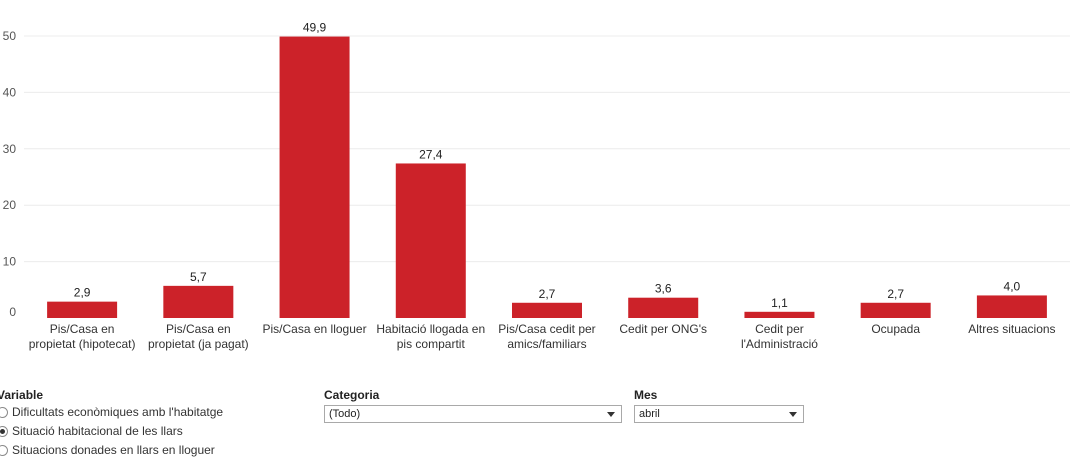 The image size is (1073, 472). Describe the element at coordinates (10, 36) in the screenshot. I see `y-tick-label: 50` at that location.